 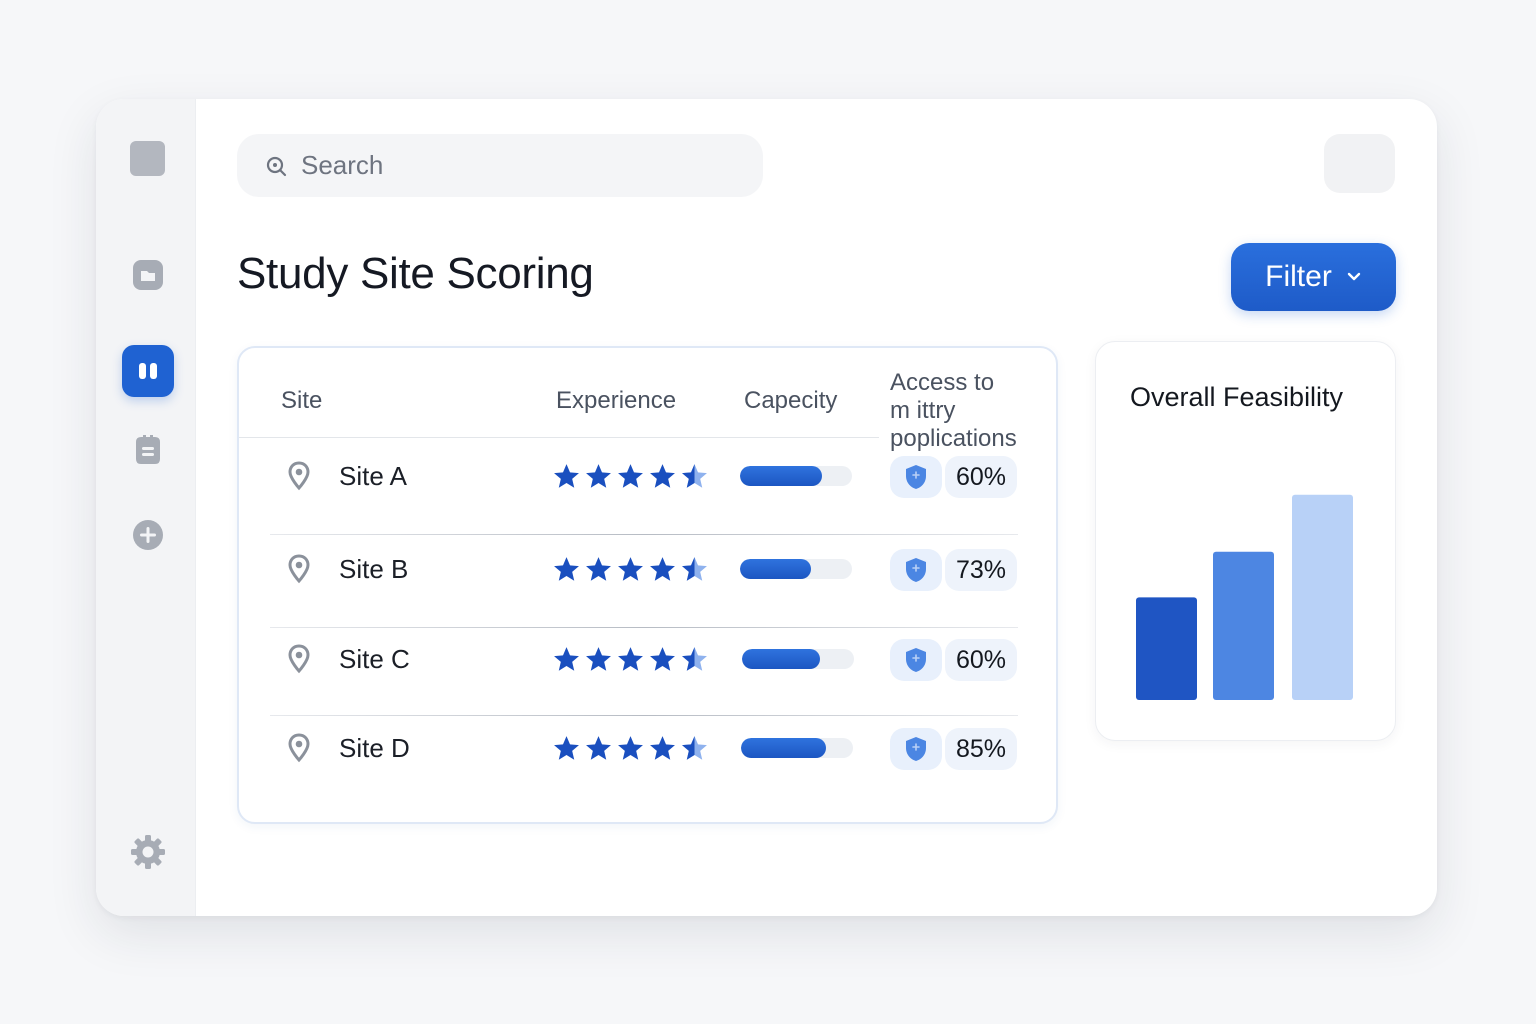 What do you see at coordinates (148, 852) in the screenshot?
I see `settings-icon` at bounding box center [148, 852].